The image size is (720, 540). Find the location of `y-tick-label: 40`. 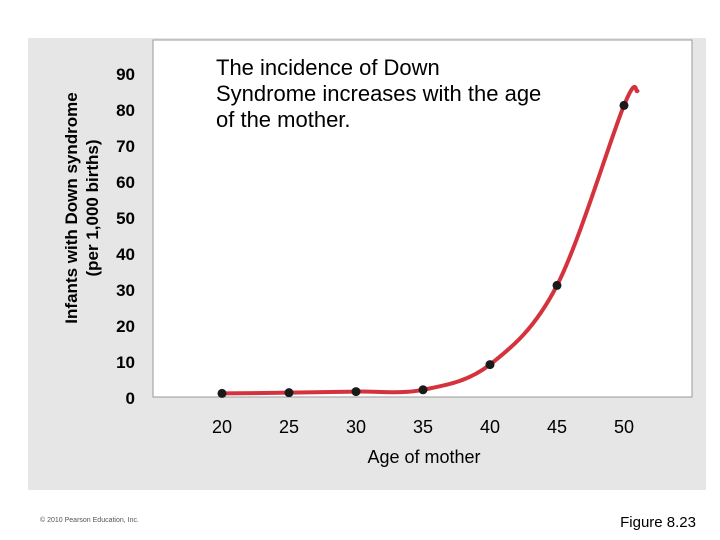

y-tick-label: 40 is located at coordinates (125, 254).